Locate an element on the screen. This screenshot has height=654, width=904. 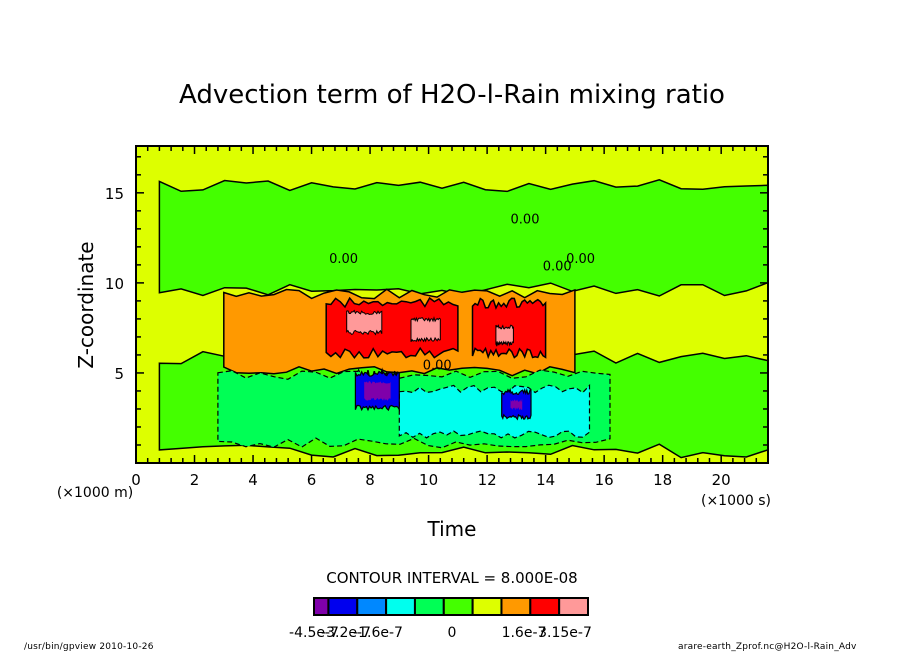
x-tick-label: 6 is located at coordinates (312, 480).